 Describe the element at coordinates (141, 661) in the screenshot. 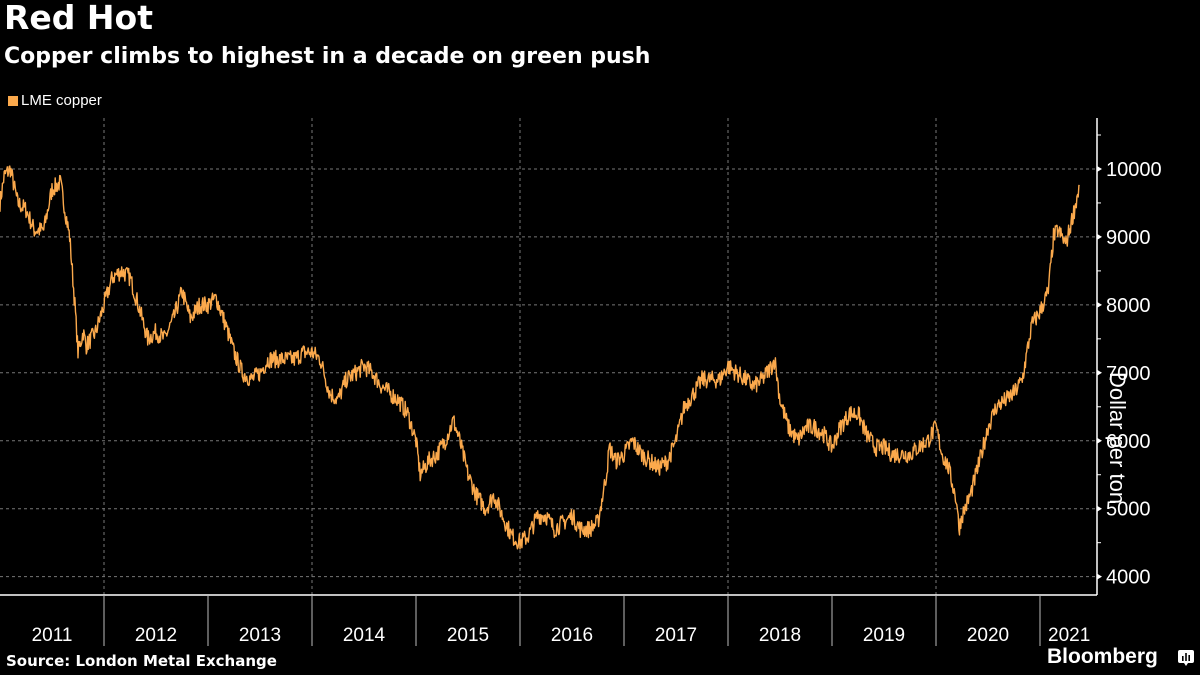

I see `source-note: Source: London Metal Exchange` at that location.